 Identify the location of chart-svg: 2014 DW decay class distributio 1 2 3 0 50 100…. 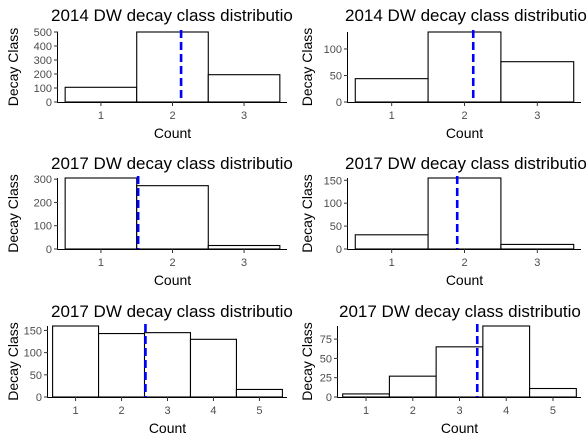
(443, 73).